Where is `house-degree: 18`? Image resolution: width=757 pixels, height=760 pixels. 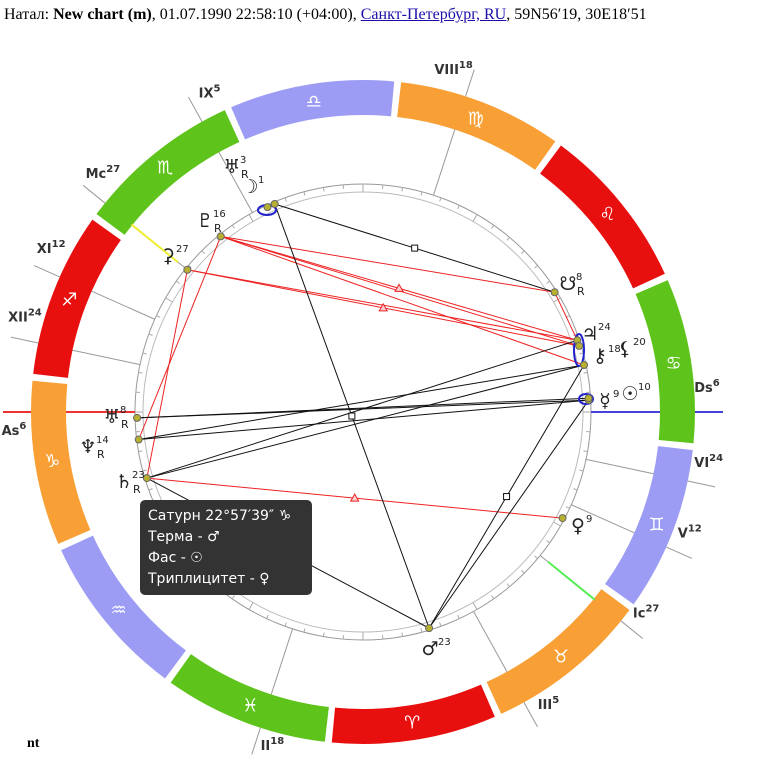 house-degree: 18 is located at coordinates (277, 741).